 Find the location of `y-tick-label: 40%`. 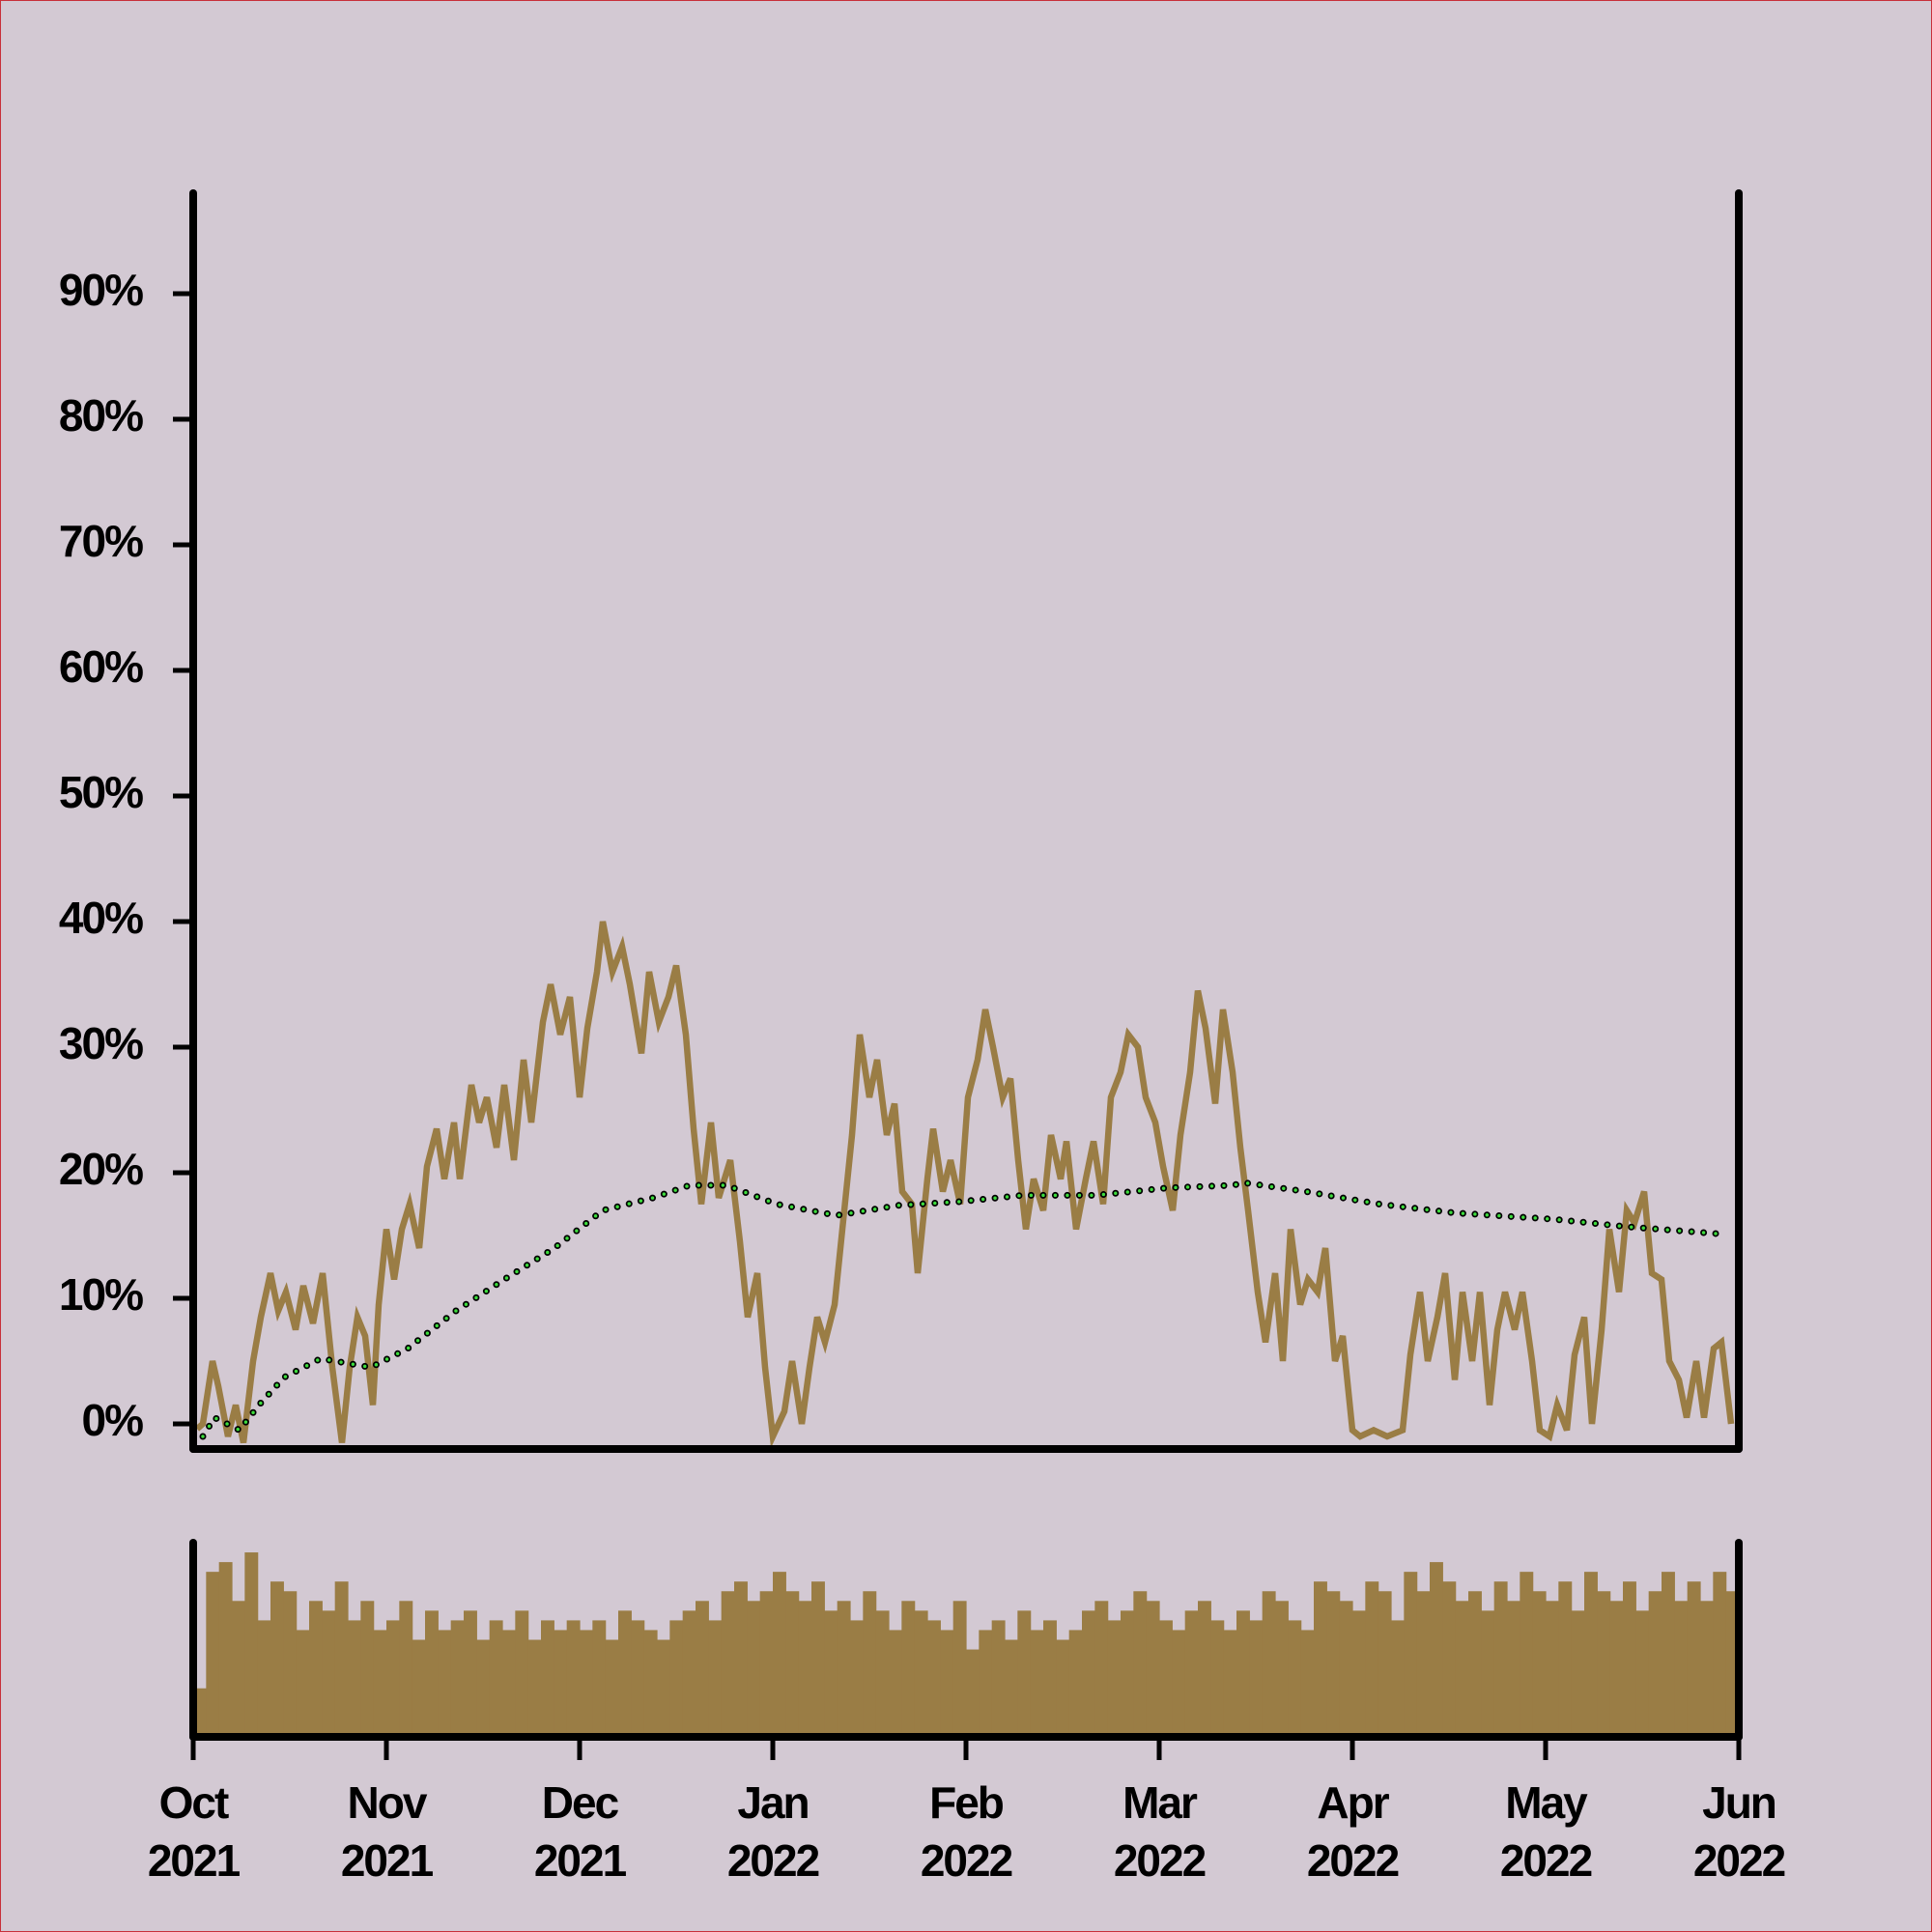

y-tick-label: 40% is located at coordinates (101, 918).